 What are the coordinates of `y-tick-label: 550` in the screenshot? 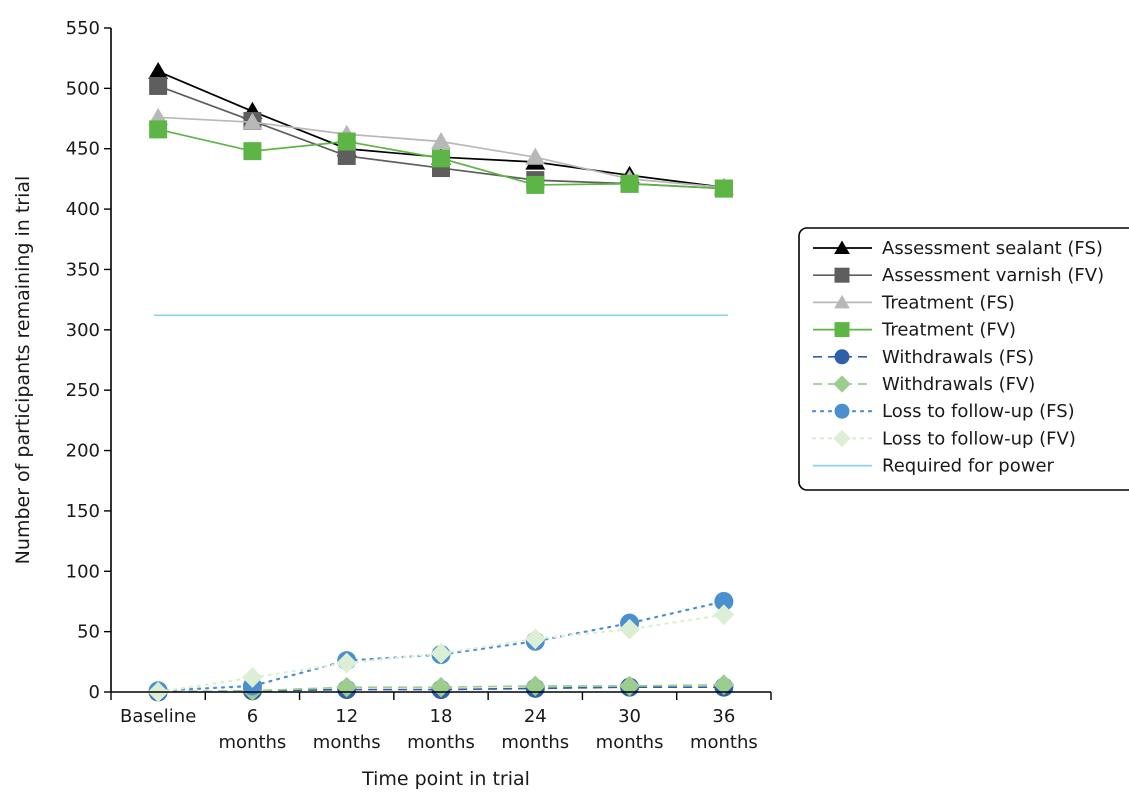 It's located at (83, 28).